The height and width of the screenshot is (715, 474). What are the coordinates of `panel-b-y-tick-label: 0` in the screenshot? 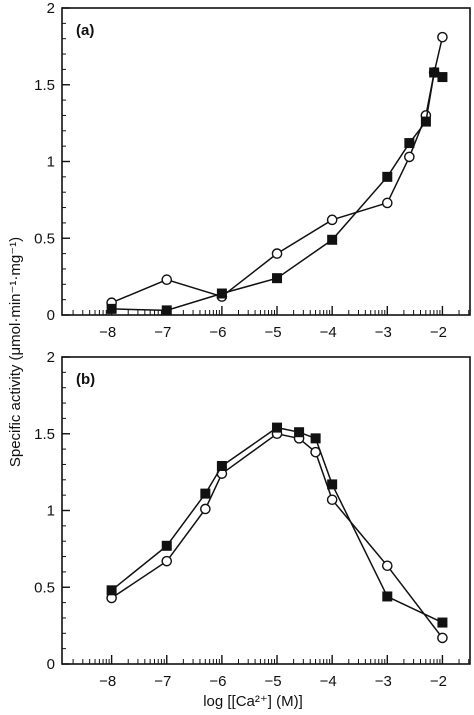 It's located at (51, 664).